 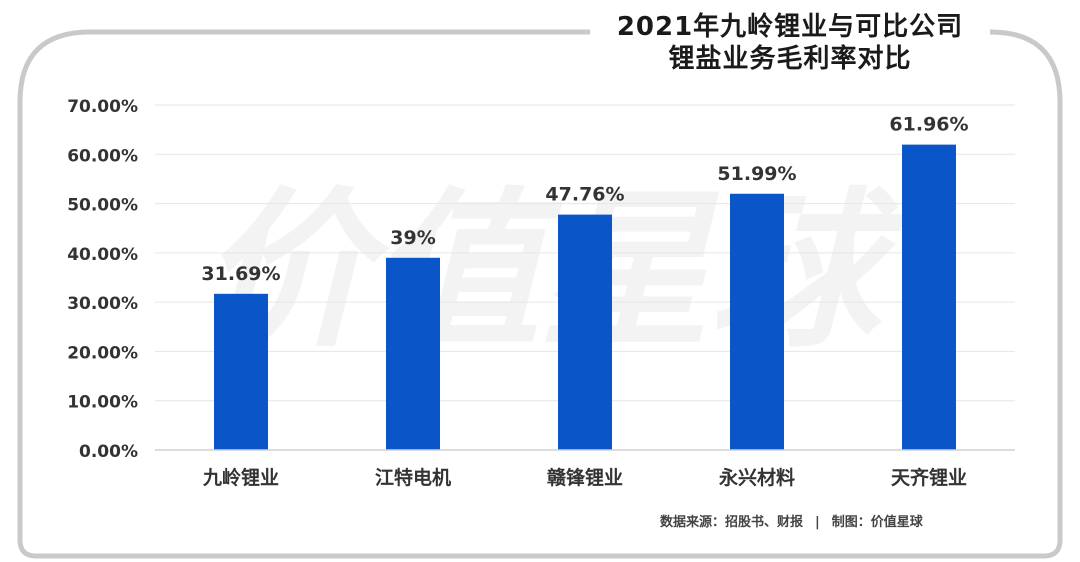 I want to click on chart-title-line-2: 锂盐业务毛利率对比, so click(x=790, y=59).